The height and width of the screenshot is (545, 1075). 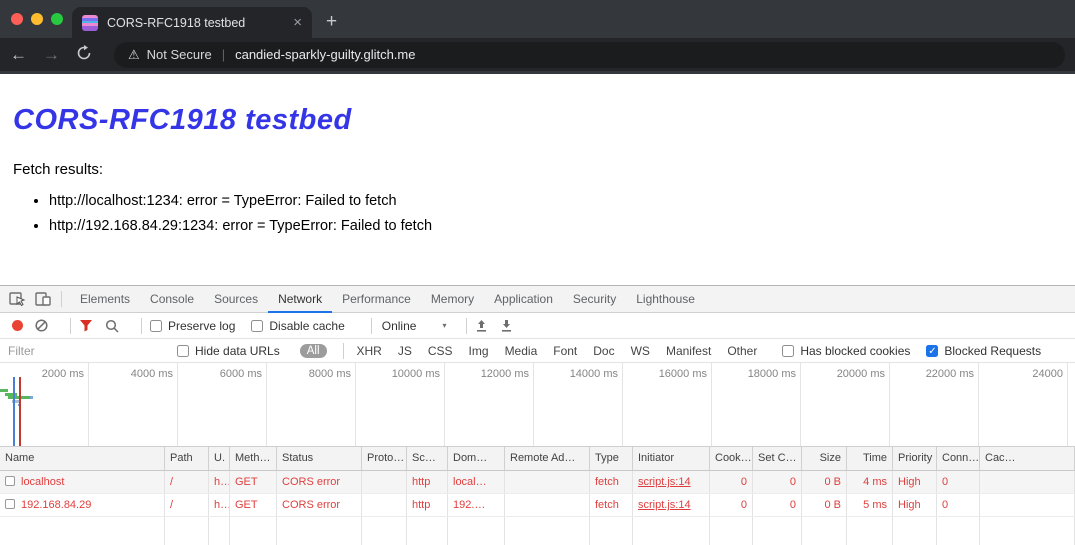 What do you see at coordinates (183, 350) in the screenshot?
I see `hide-data-urls-checkbox` at bounding box center [183, 350].